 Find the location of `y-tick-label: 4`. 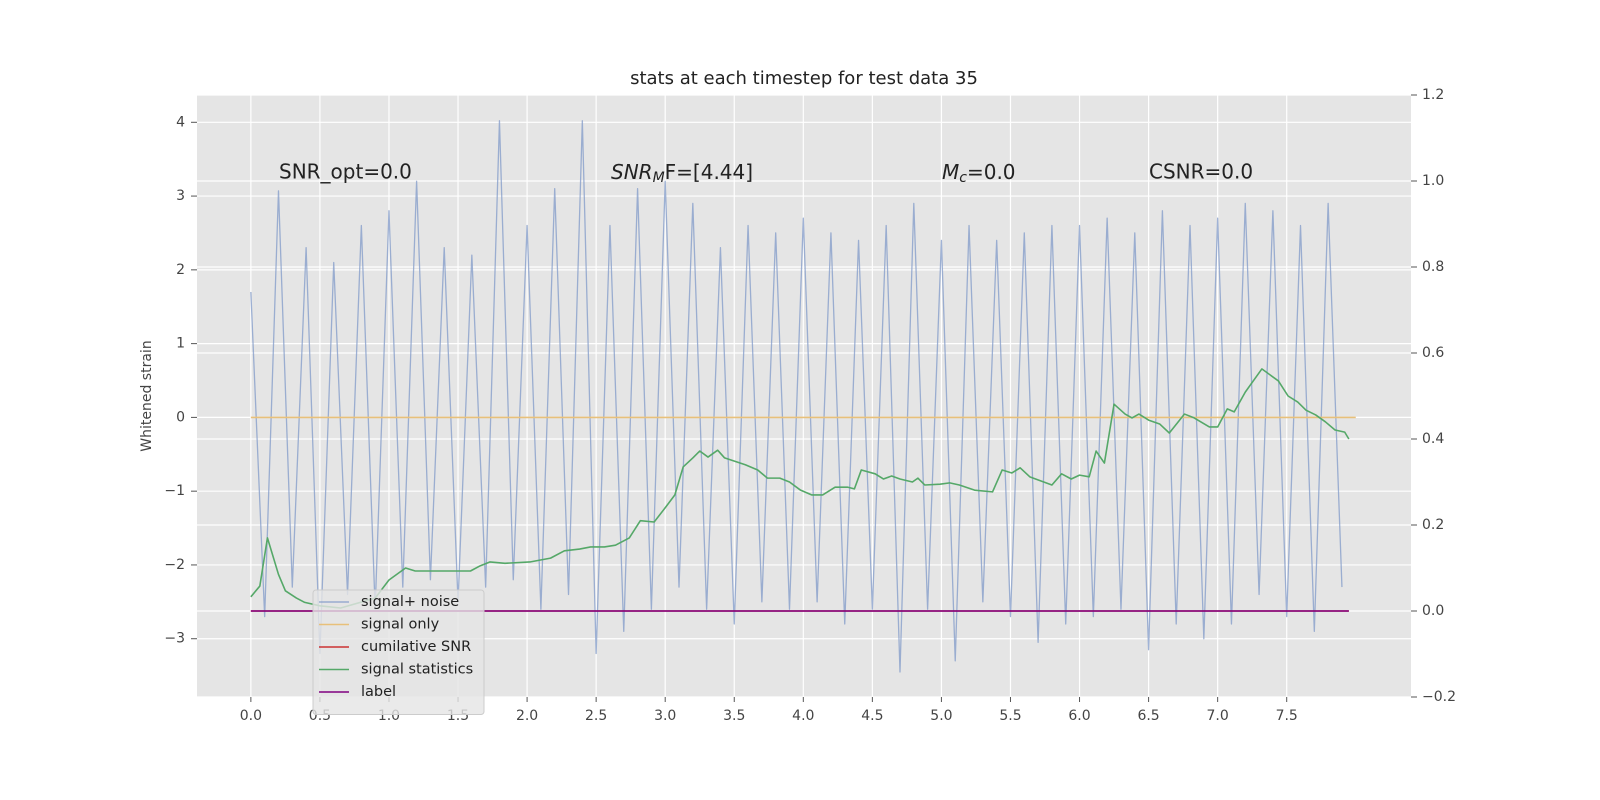

y-tick-label: 4 is located at coordinates (180, 122).